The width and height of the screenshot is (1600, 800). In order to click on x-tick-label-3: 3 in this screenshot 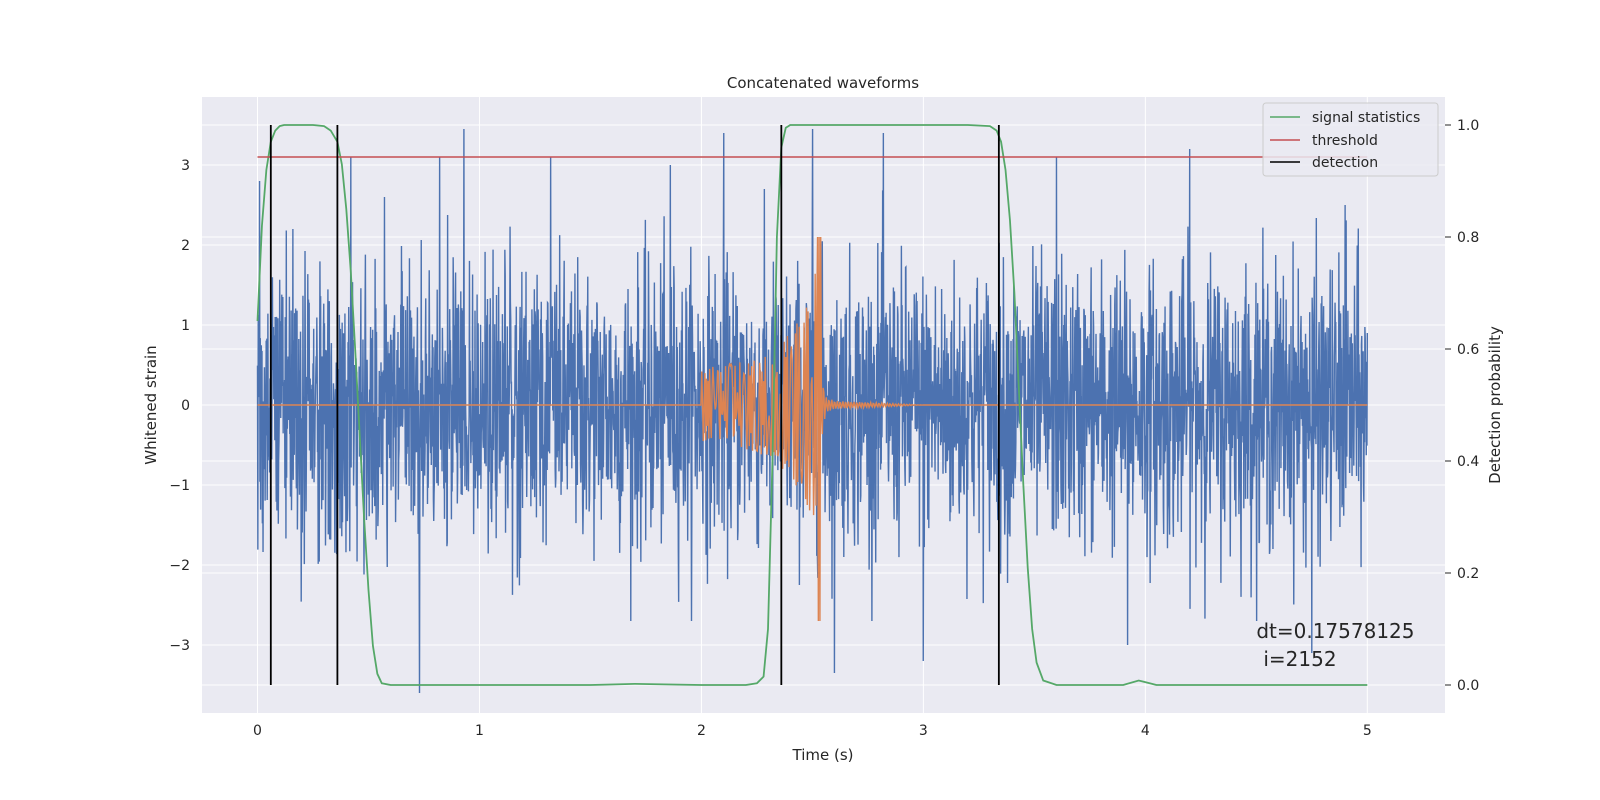, I will do `click(923, 731)`.